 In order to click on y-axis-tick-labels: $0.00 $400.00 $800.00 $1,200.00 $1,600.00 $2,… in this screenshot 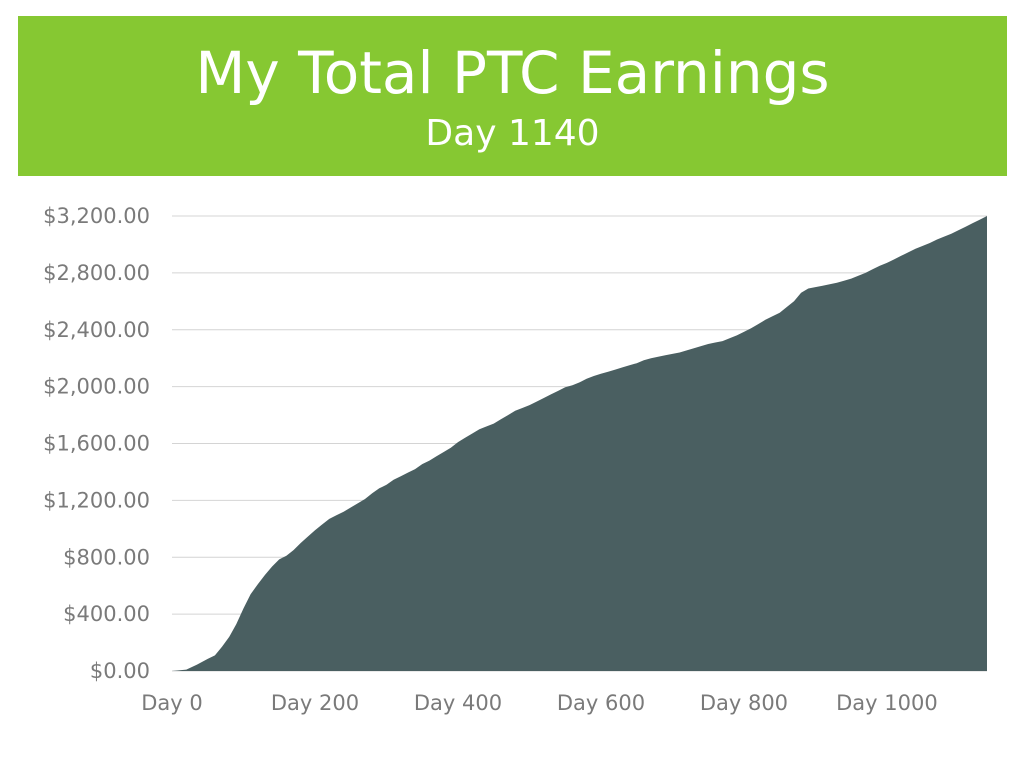, I will do `click(96, 443)`.